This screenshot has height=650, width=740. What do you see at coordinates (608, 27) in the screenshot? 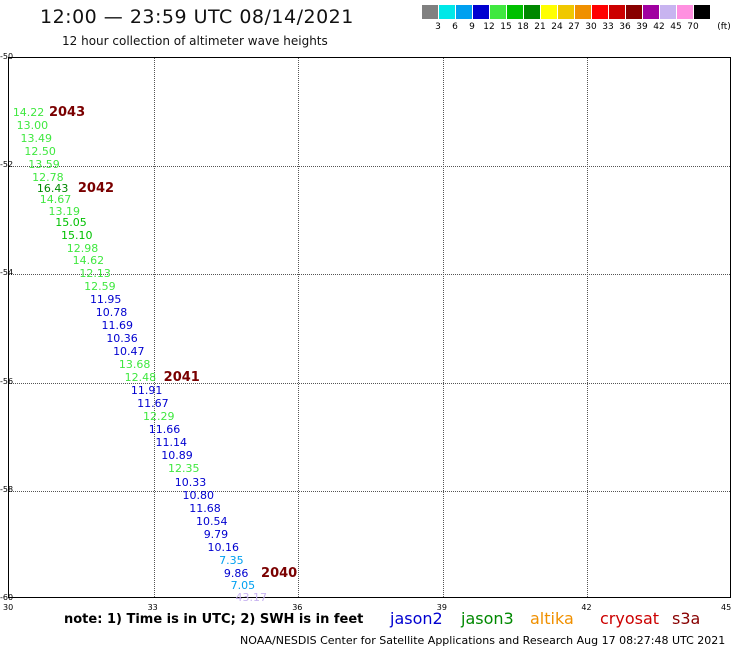
I see `legend-label: 33` at bounding box center [608, 27].